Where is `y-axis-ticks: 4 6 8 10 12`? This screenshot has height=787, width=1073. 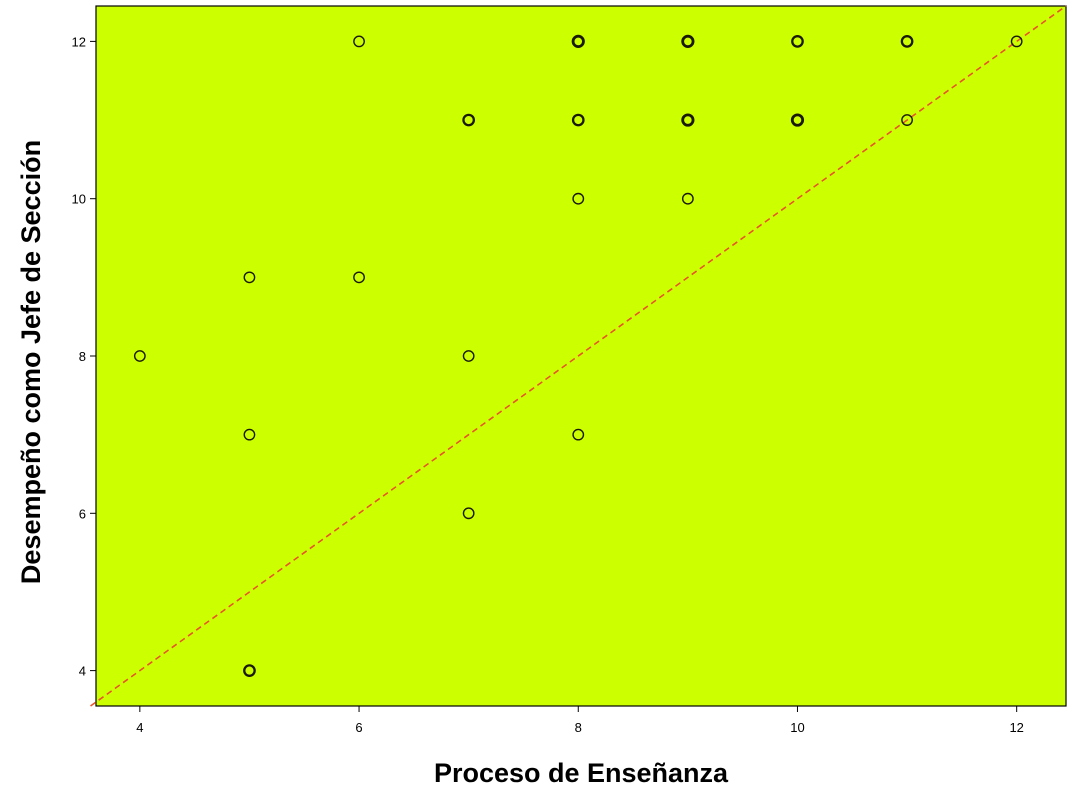 y-axis-ticks: 4 6 8 10 12 is located at coordinates (84, 356).